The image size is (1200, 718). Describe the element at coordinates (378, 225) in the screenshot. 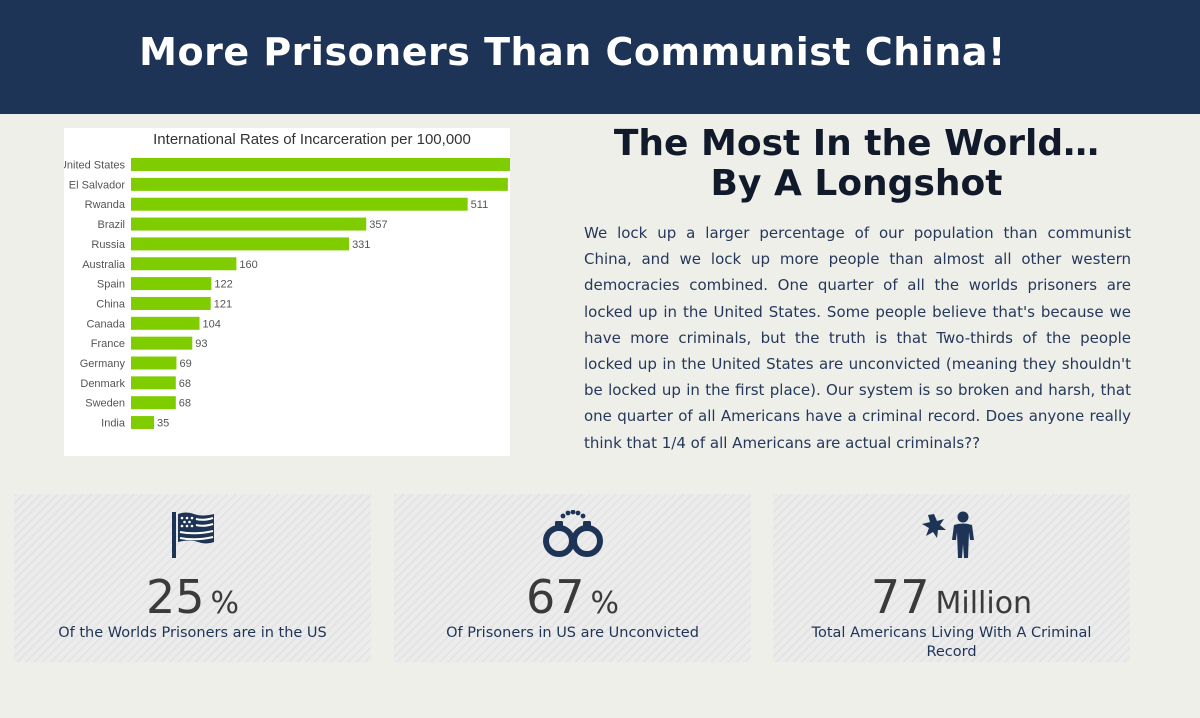

I see `data-label: 357` at that location.